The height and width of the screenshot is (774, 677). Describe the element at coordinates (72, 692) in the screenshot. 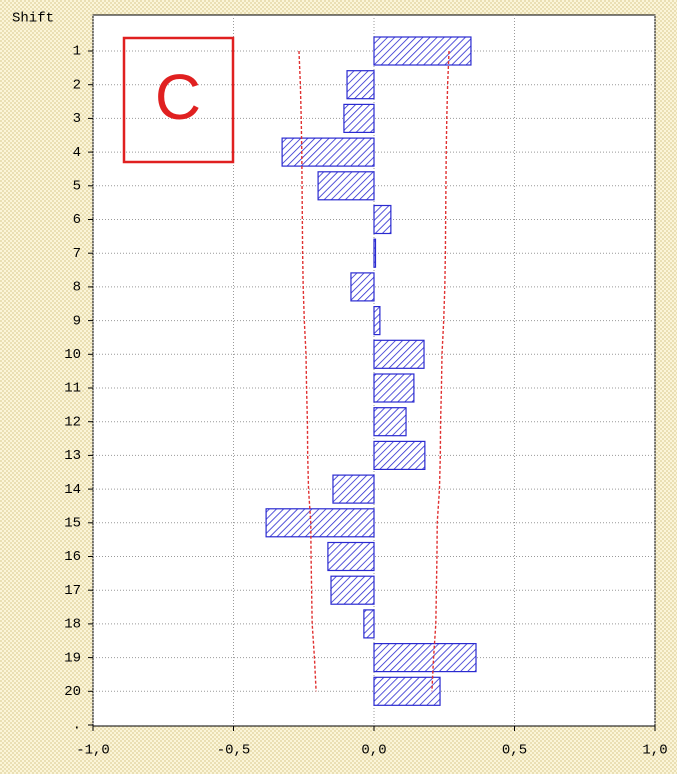

I see `y-tick-label: 20` at that location.